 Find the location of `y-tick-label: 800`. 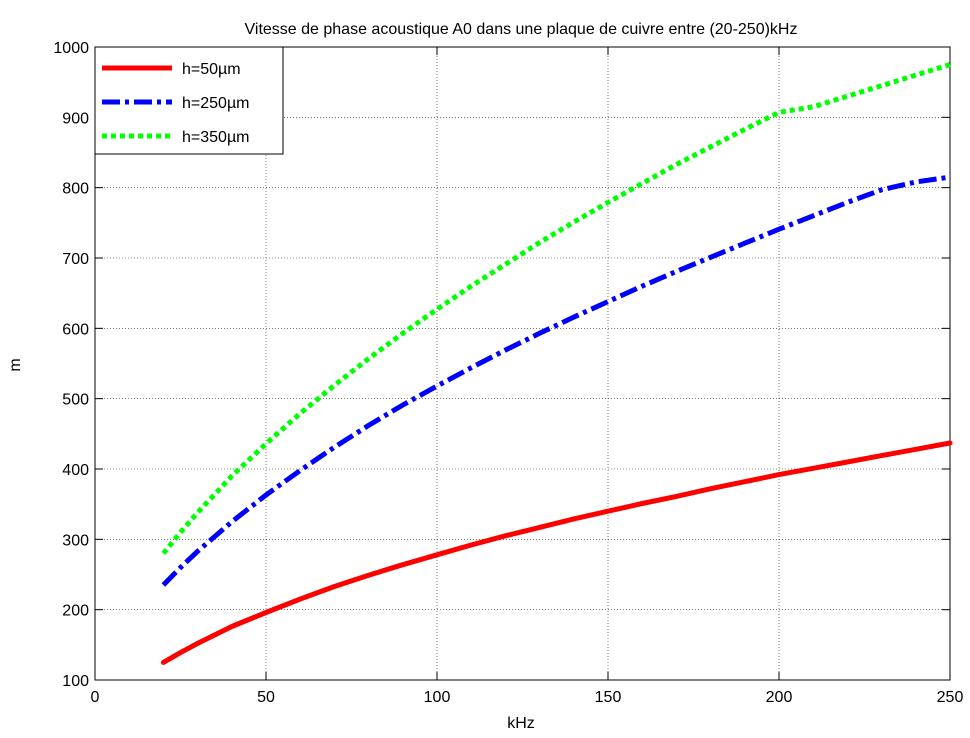

y-tick-label: 800 is located at coordinates (75, 189).